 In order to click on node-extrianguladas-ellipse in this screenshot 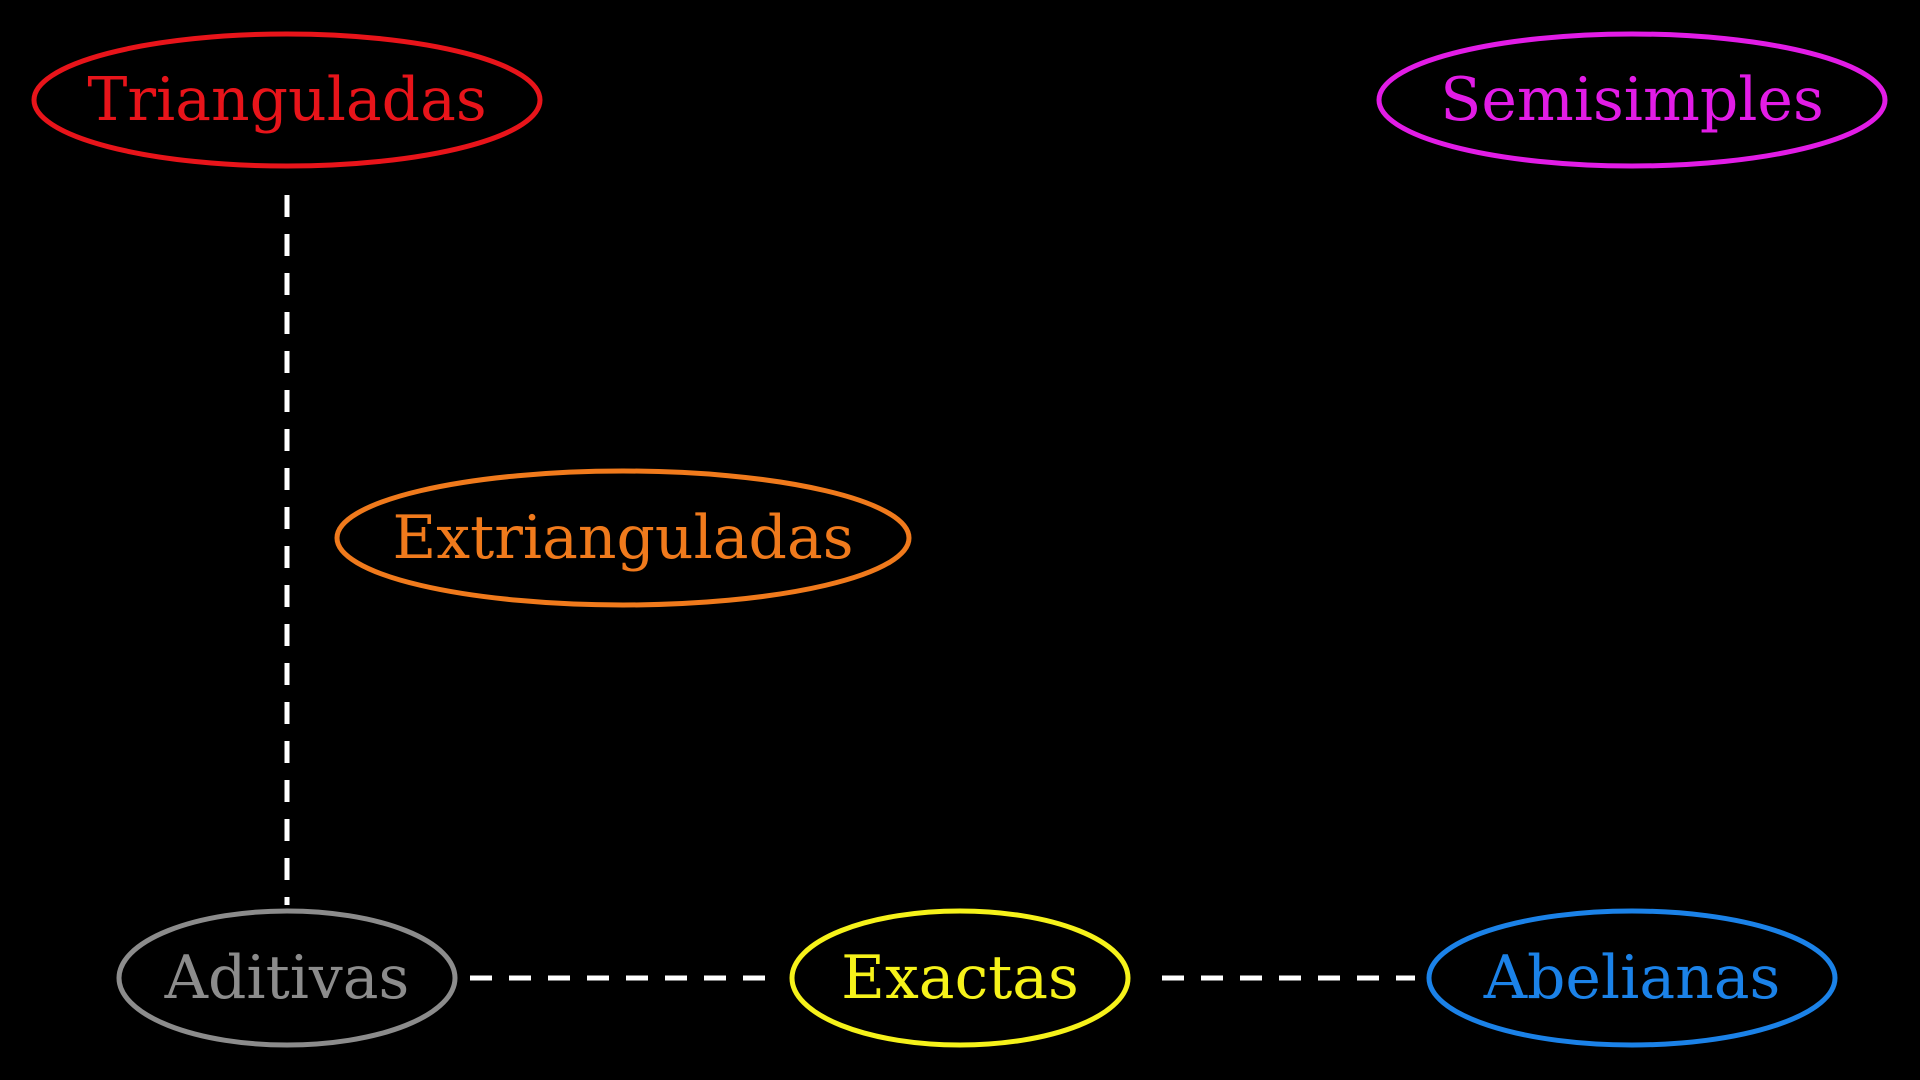, I will do `click(623, 538)`.